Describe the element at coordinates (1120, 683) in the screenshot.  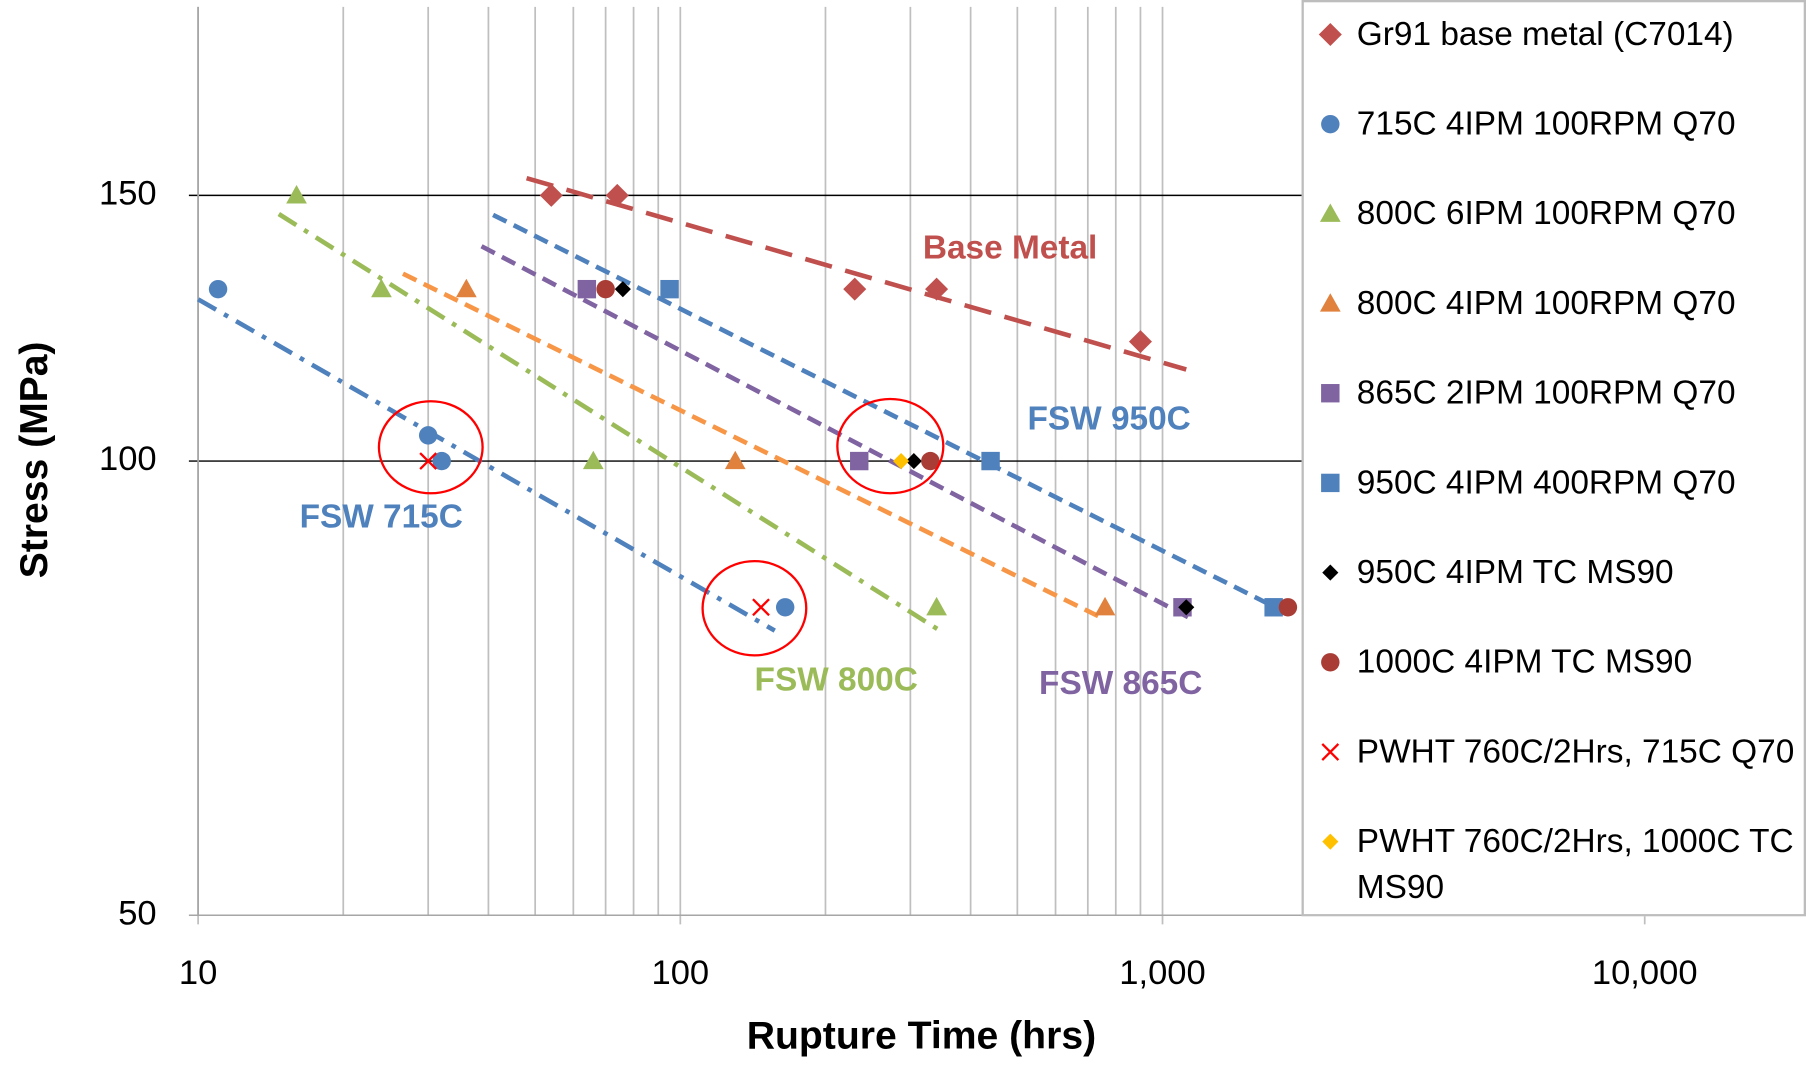
I see `annotation: FSW 865C` at that location.